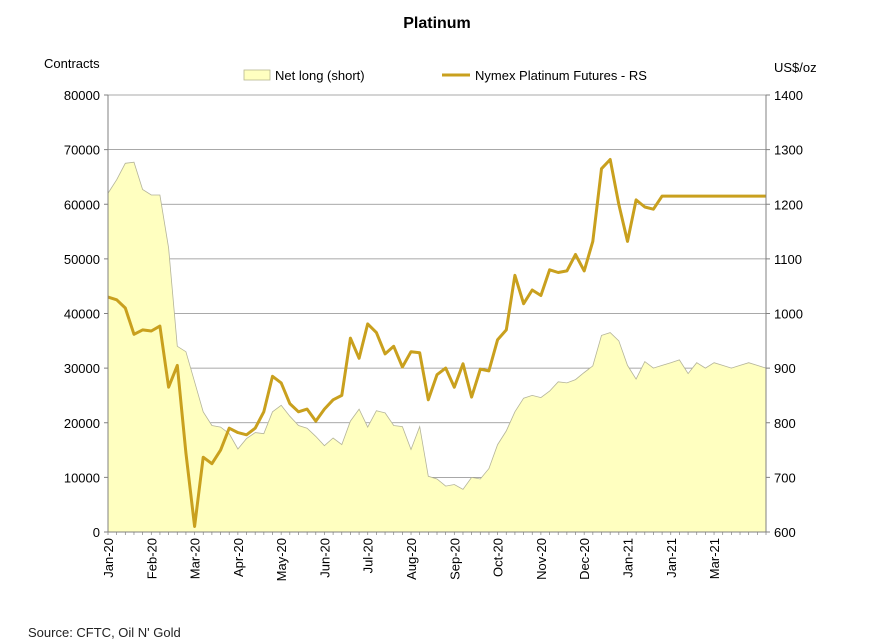  Describe the element at coordinates (82, 150) in the screenshot. I see `left-tick-label: 70000` at that location.